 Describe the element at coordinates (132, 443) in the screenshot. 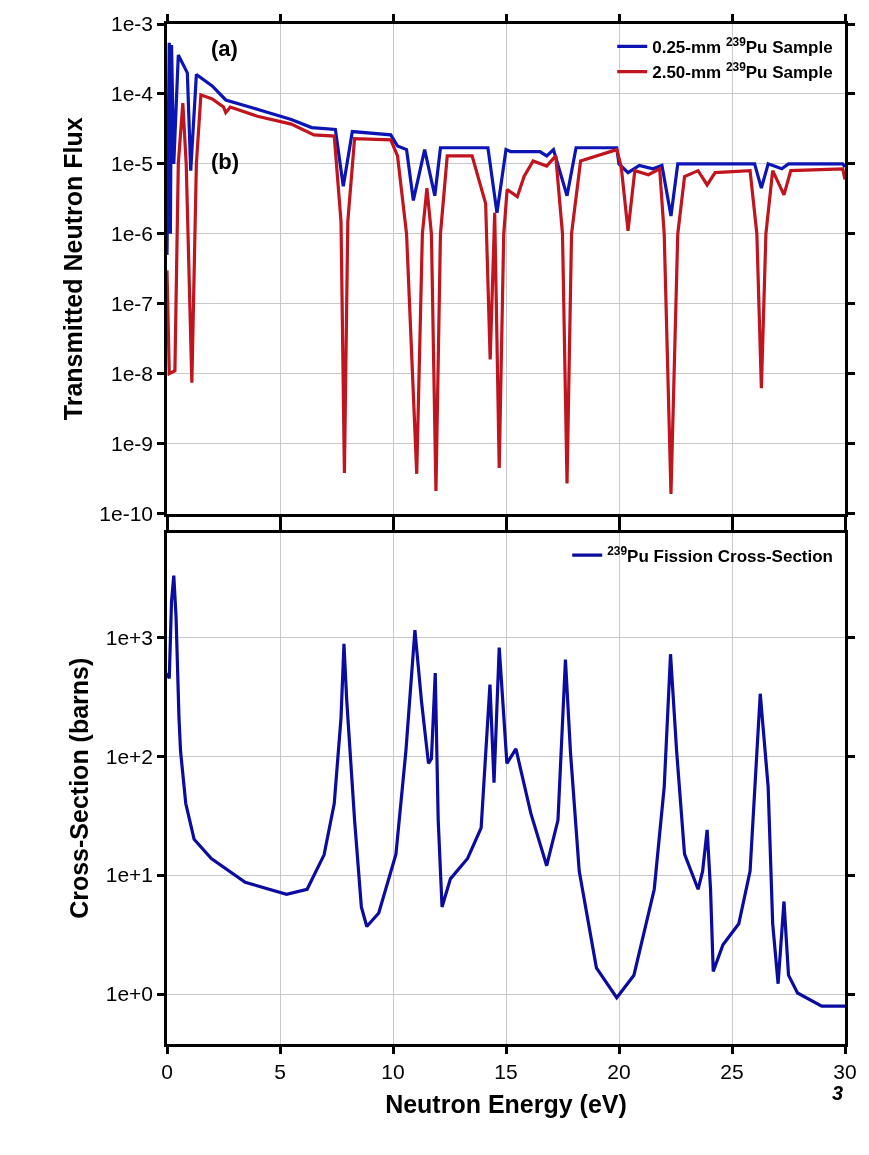

I see `y-tick-label: 1e-9` at that location.